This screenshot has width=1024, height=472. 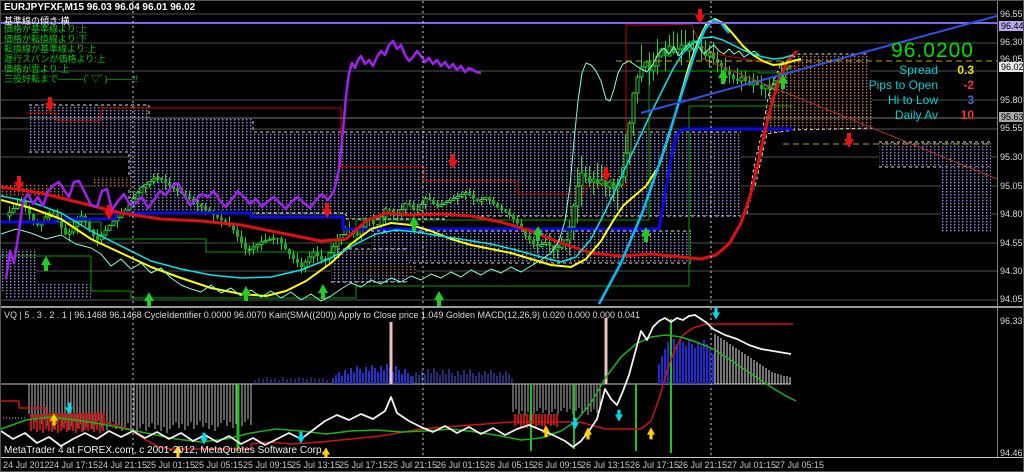 What do you see at coordinates (50, 49) in the screenshot?
I see `ichimoku-status-row: 転換線が基準線より:上` at bounding box center [50, 49].